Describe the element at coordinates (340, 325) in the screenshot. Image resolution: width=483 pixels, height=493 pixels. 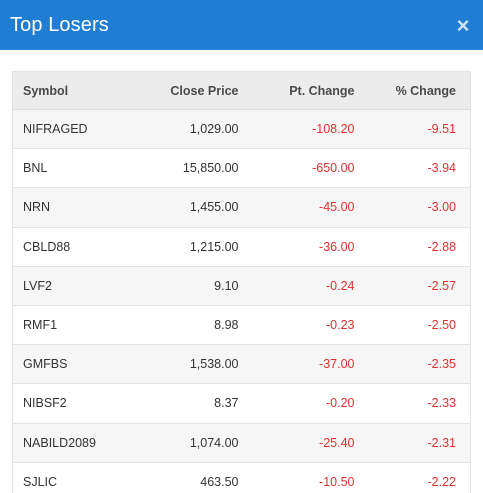
I see `cell-pt-change: -0.23` at that location.